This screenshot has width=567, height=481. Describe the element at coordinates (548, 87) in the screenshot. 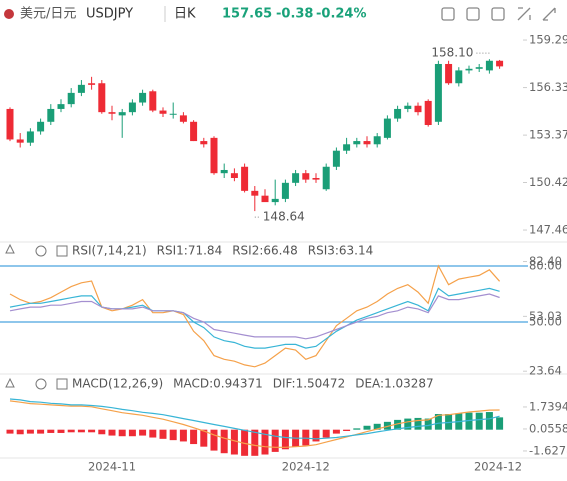

I see `y-tick-label: 156.33` at that location.